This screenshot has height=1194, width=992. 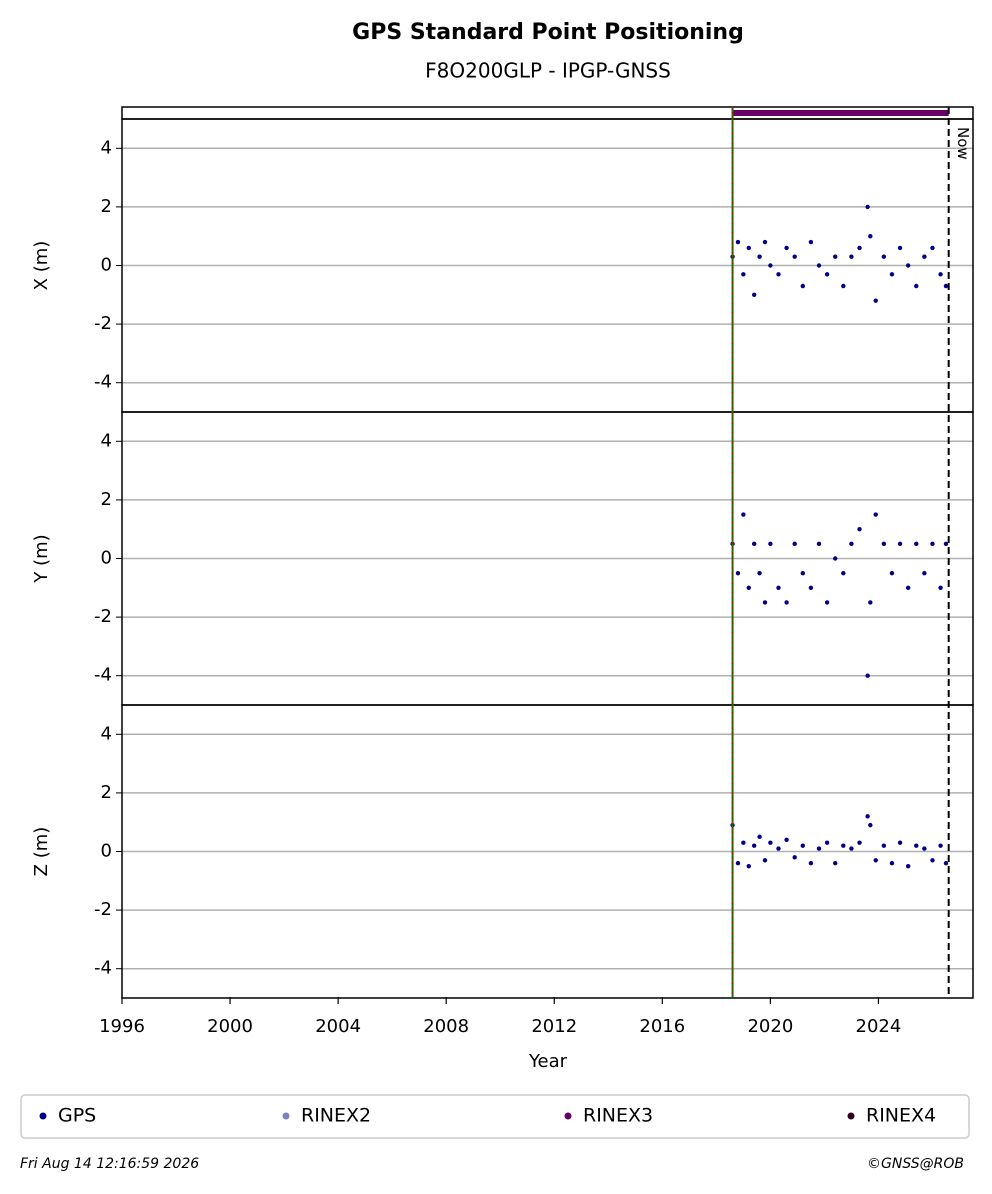 What do you see at coordinates (495, 1116) in the screenshot?
I see `legend-box` at bounding box center [495, 1116].